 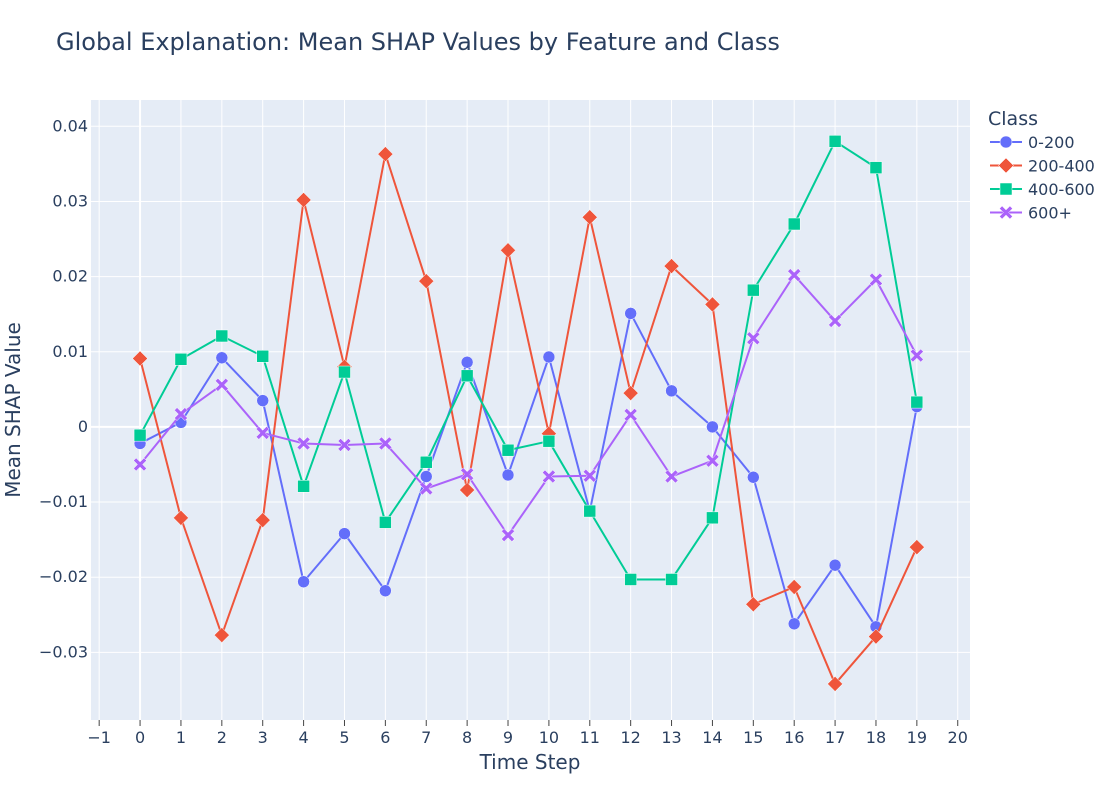 What do you see at coordinates (712, 737) in the screenshot?
I see `x-tick-label: 14` at bounding box center [712, 737].